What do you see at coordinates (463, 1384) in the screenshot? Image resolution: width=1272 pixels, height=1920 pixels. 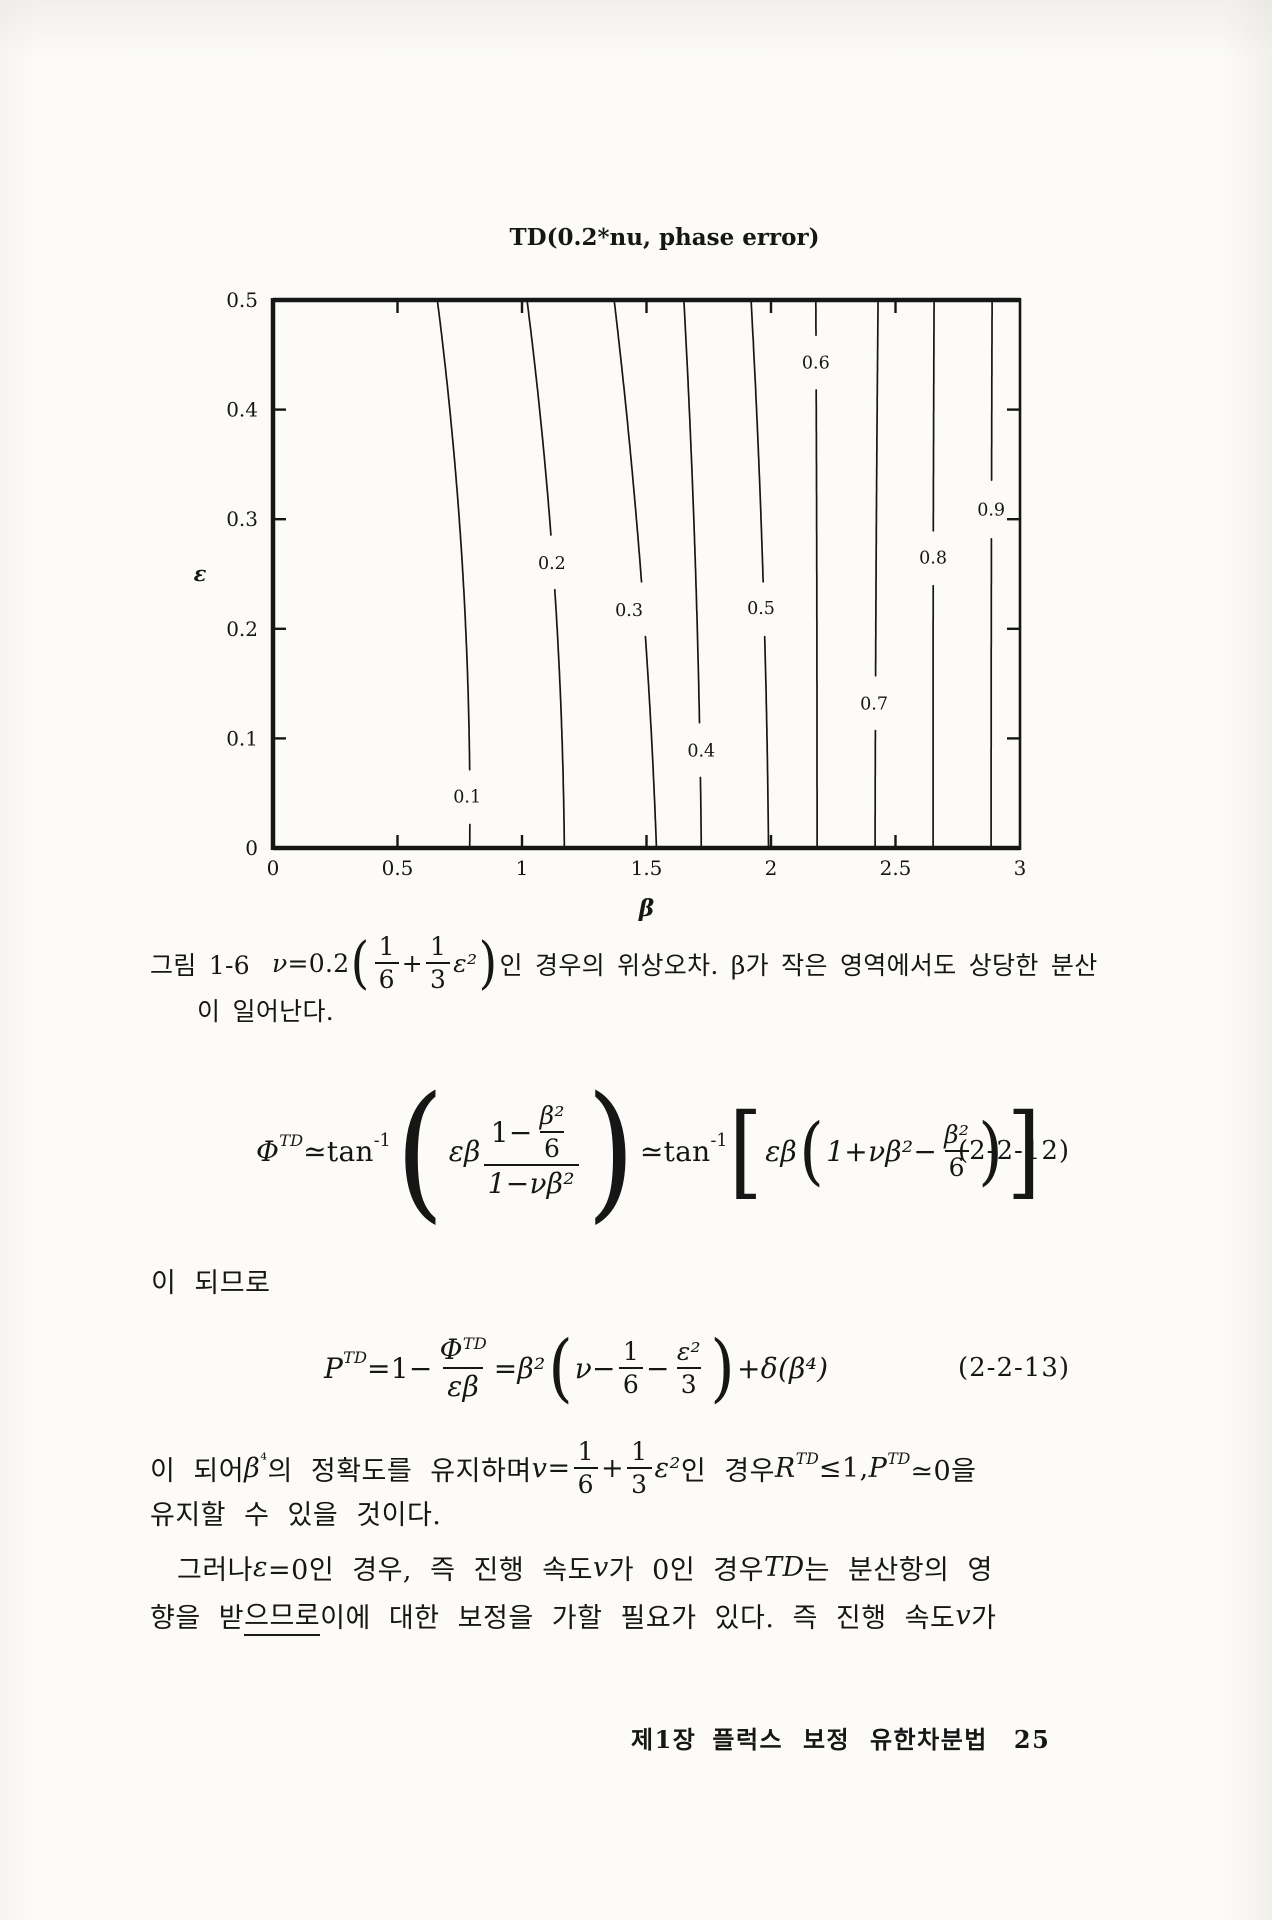 I see `denominator: εβ` at bounding box center [463, 1384].